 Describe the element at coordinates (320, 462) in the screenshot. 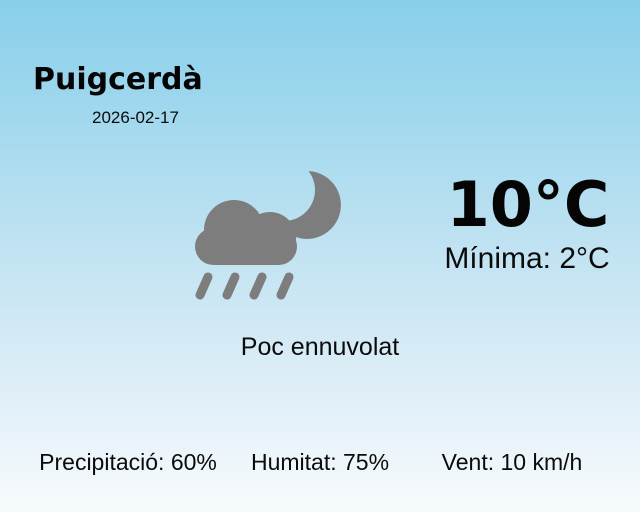

I see `humidity-stat: Humitat: 75%` at that location.